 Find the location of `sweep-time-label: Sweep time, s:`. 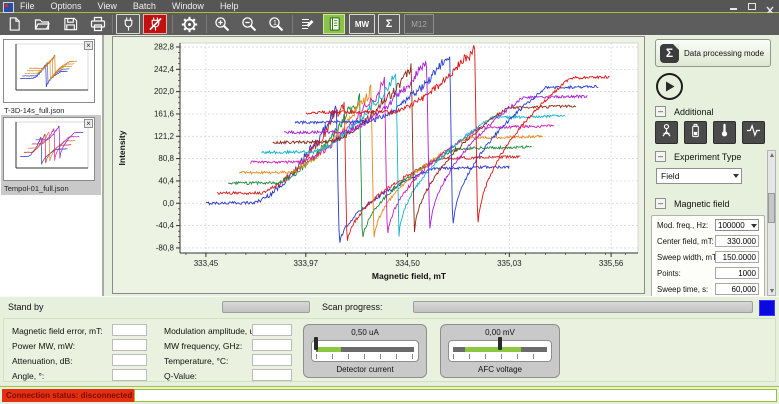

sweep-time-label: Sweep time, s: is located at coordinates (683, 289).